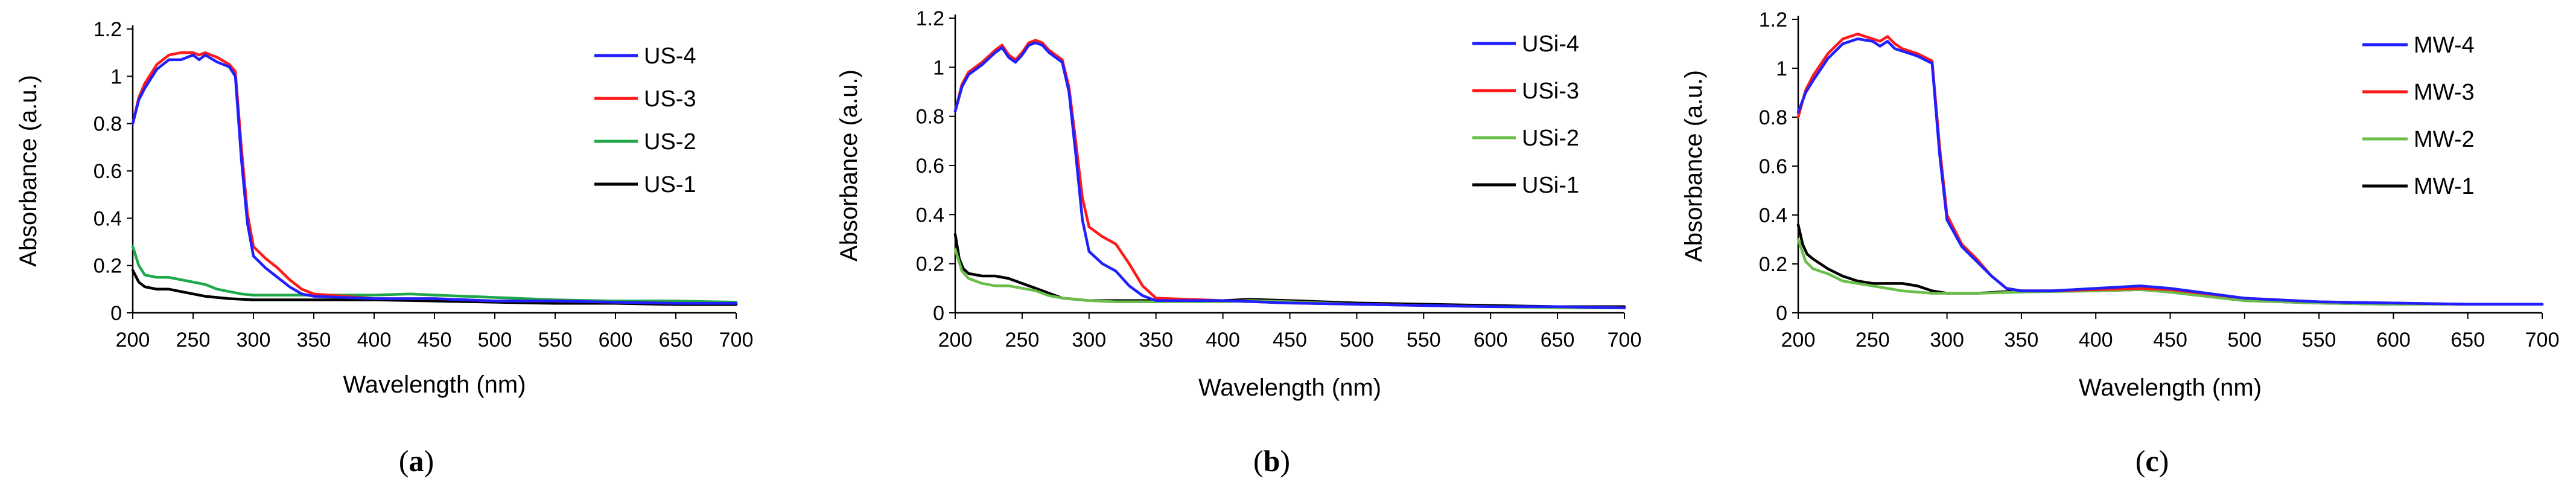  I want to click on panel-label-letter: c, so click(2151, 461).